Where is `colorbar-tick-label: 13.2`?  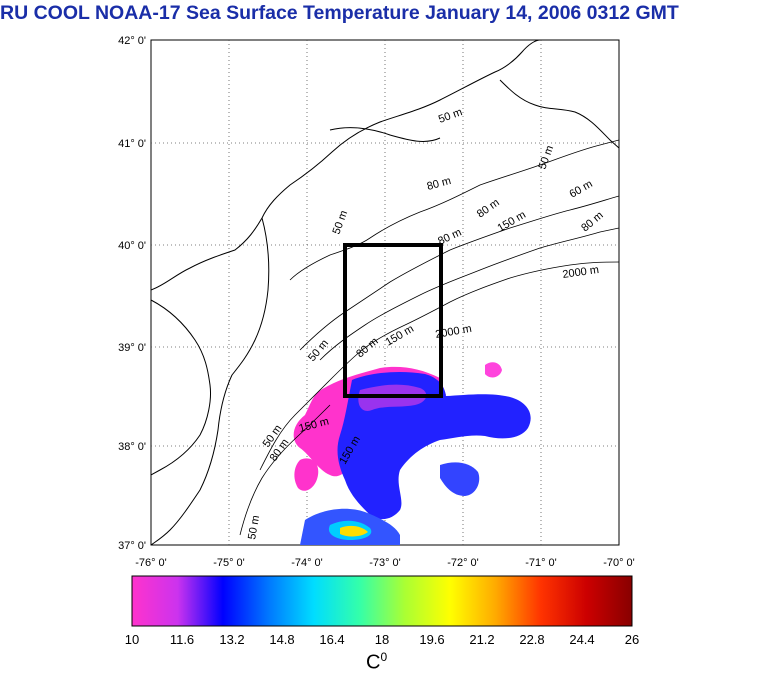
colorbar-tick-label: 13.2 is located at coordinates (231, 639).